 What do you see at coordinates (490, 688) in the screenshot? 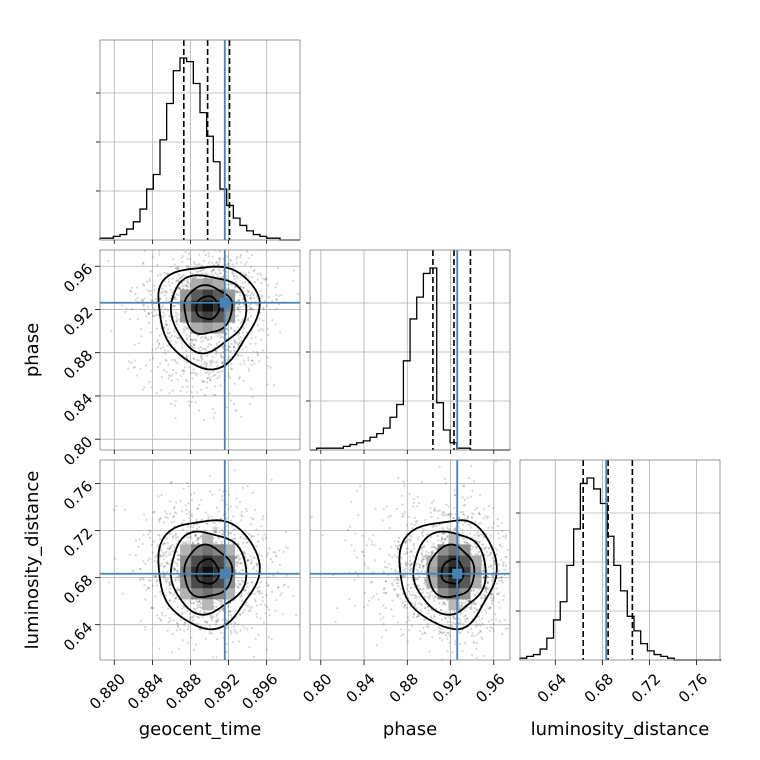
I see `xtick-label-phase: 0.96` at bounding box center [490, 688].